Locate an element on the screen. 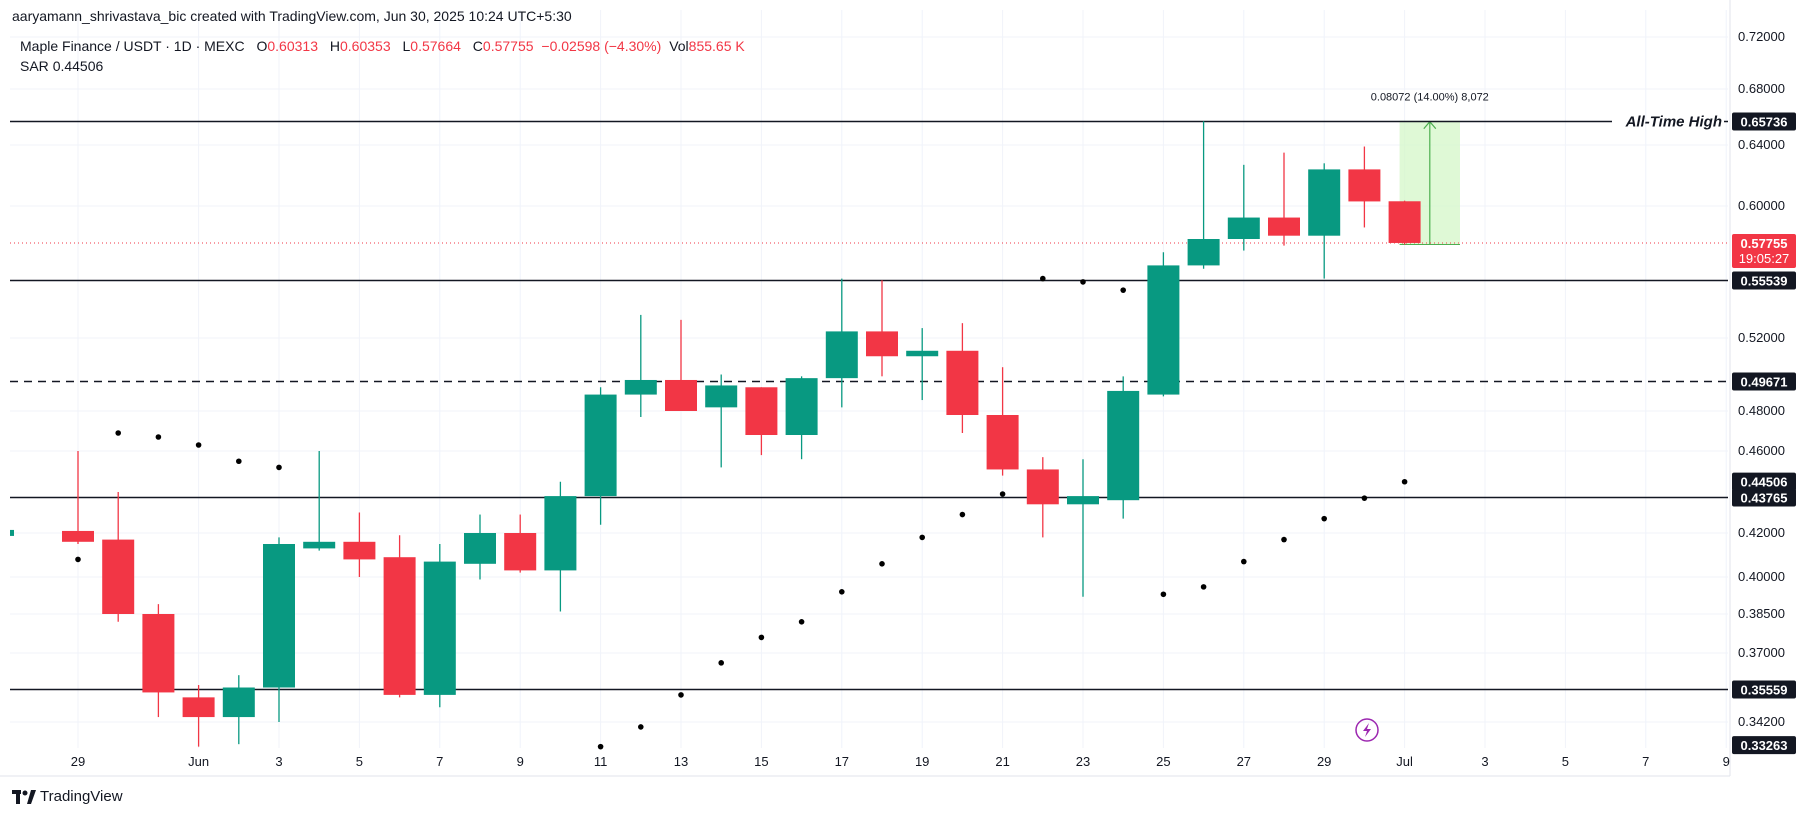 The width and height of the screenshot is (1814, 821). tradingview-logo: TradingView is located at coordinates (67, 796).